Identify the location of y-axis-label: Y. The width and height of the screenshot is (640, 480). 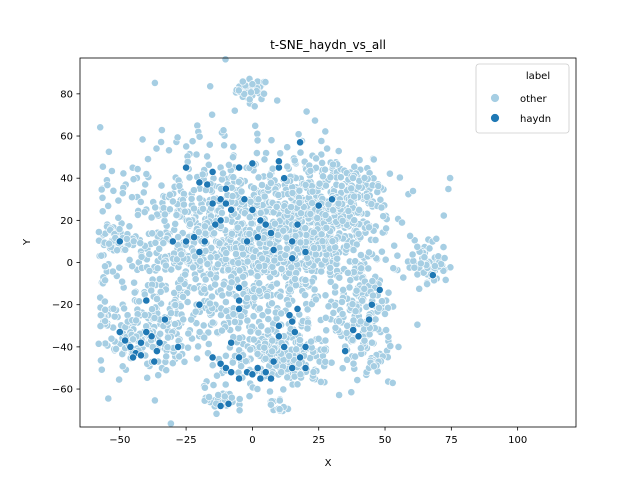
(27, 242).